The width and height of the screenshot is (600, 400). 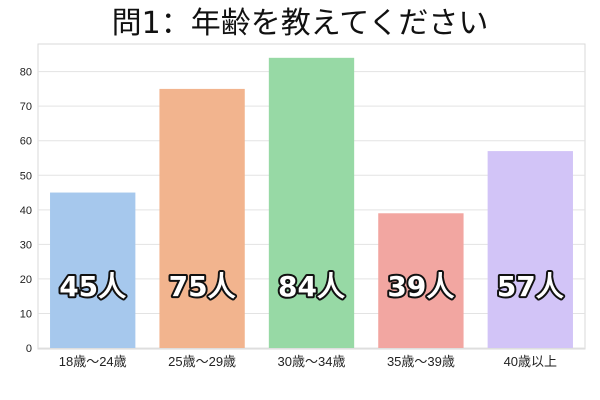 I want to click on data-labels: 45人 75人 84人 39人 57人, so click(x=311, y=286).